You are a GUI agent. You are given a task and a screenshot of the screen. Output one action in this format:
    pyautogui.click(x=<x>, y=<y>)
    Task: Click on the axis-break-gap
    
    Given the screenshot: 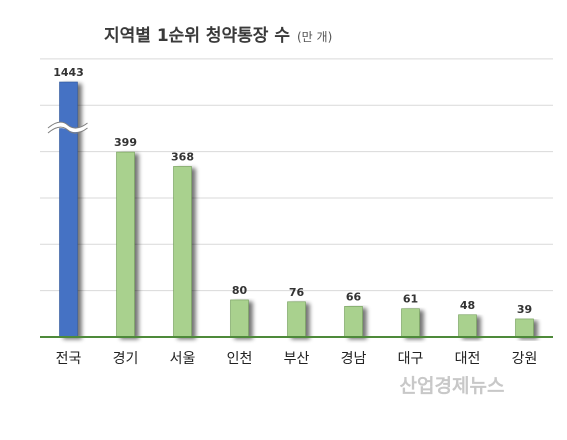 What is the action you would take?
    pyautogui.click(x=68, y=127)
    